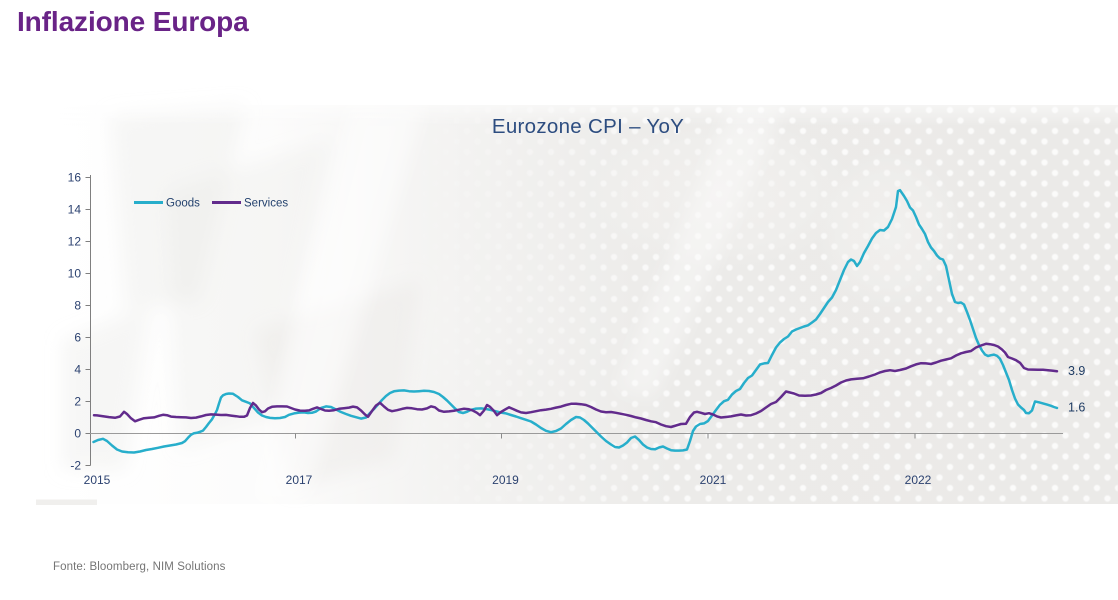 Image resolution: width=1118 pixels, height=600 pixels. Describe the element at coordinates (75, 273) in the screenshot. I see `svg-text: 10` at that location.